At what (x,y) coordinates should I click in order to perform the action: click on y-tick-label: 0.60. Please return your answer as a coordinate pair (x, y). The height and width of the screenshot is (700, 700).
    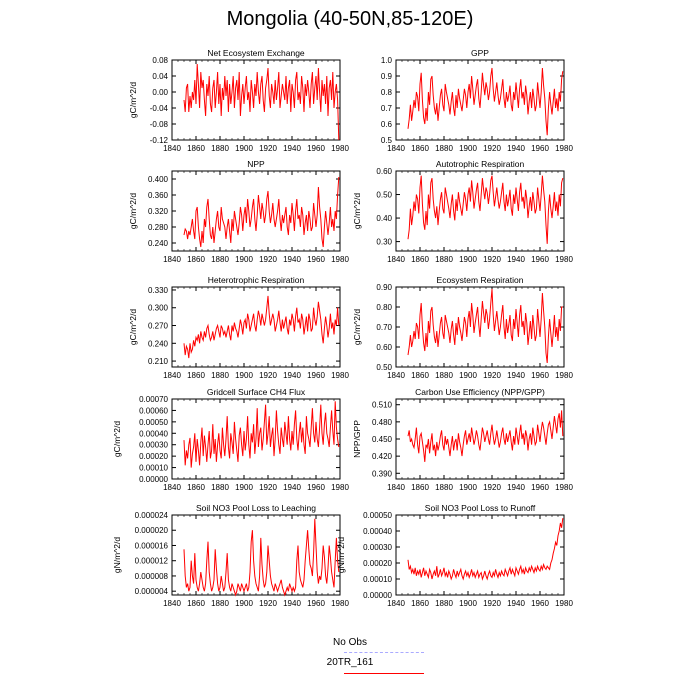
    Looking at the image, I should click on (384, 347).